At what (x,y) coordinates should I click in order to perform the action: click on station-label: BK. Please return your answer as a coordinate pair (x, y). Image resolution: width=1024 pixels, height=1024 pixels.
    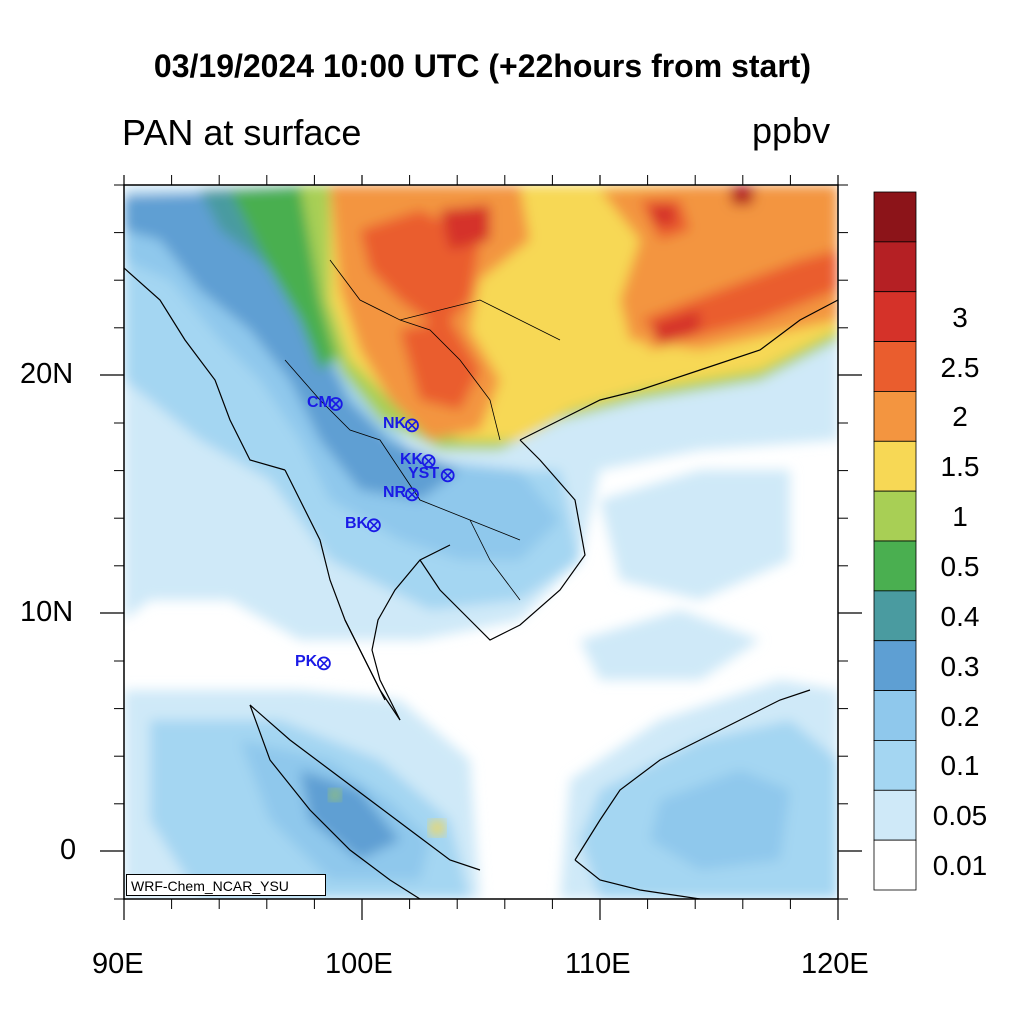
    Looking at the image, I should click on (357, 523).